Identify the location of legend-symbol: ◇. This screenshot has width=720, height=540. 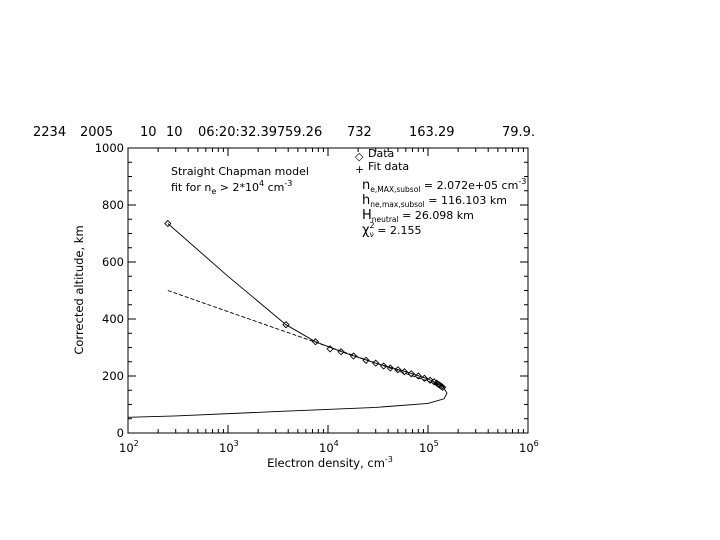
(359, 156).